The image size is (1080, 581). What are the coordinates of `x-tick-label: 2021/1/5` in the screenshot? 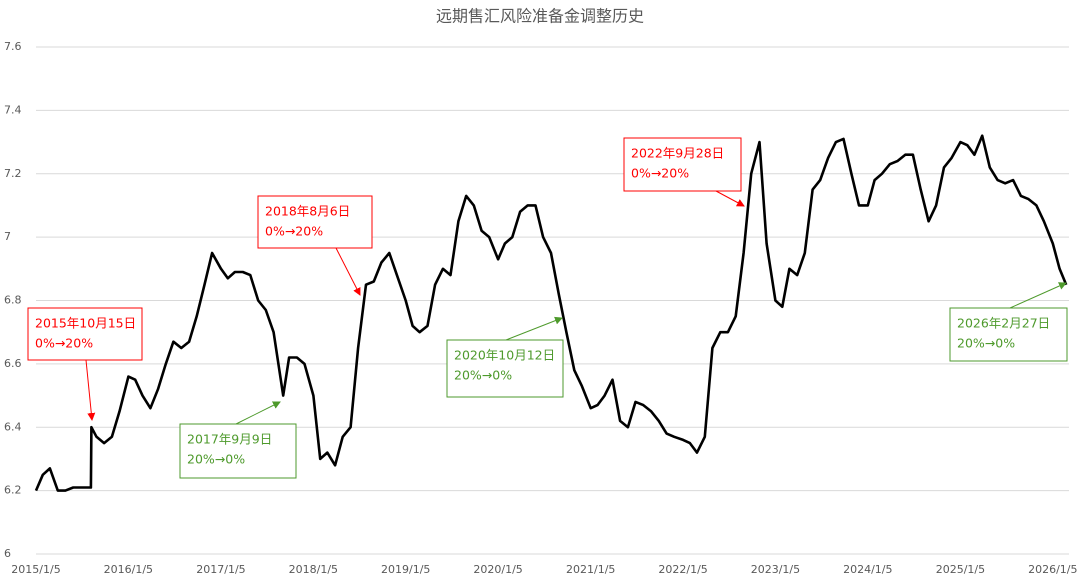 It's located at (590, 569).